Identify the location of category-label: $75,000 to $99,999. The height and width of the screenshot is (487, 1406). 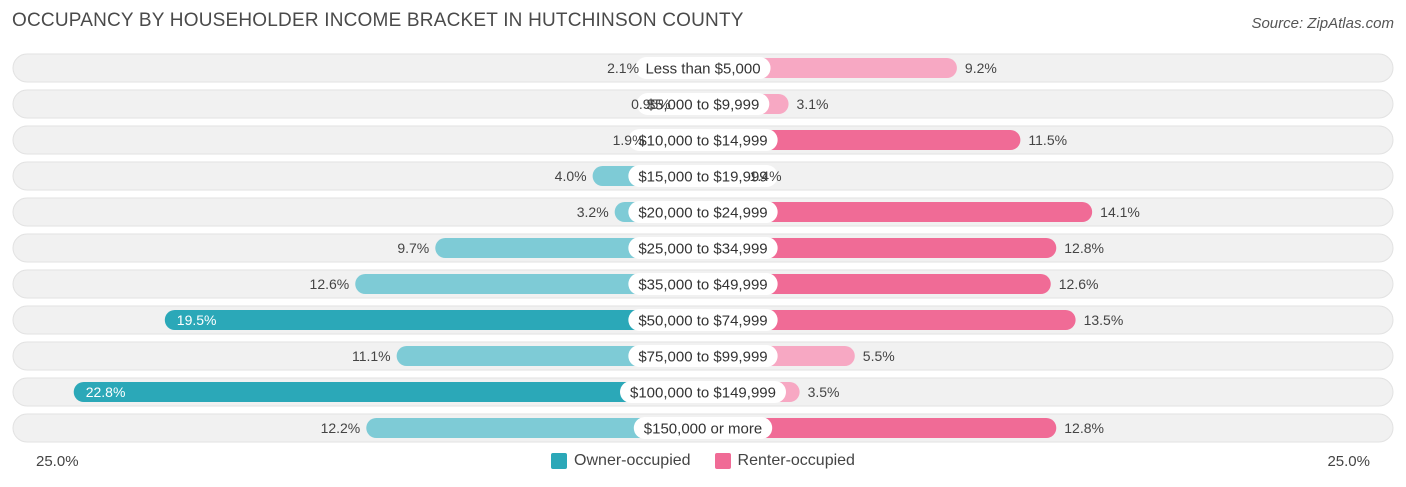
(702, 357).